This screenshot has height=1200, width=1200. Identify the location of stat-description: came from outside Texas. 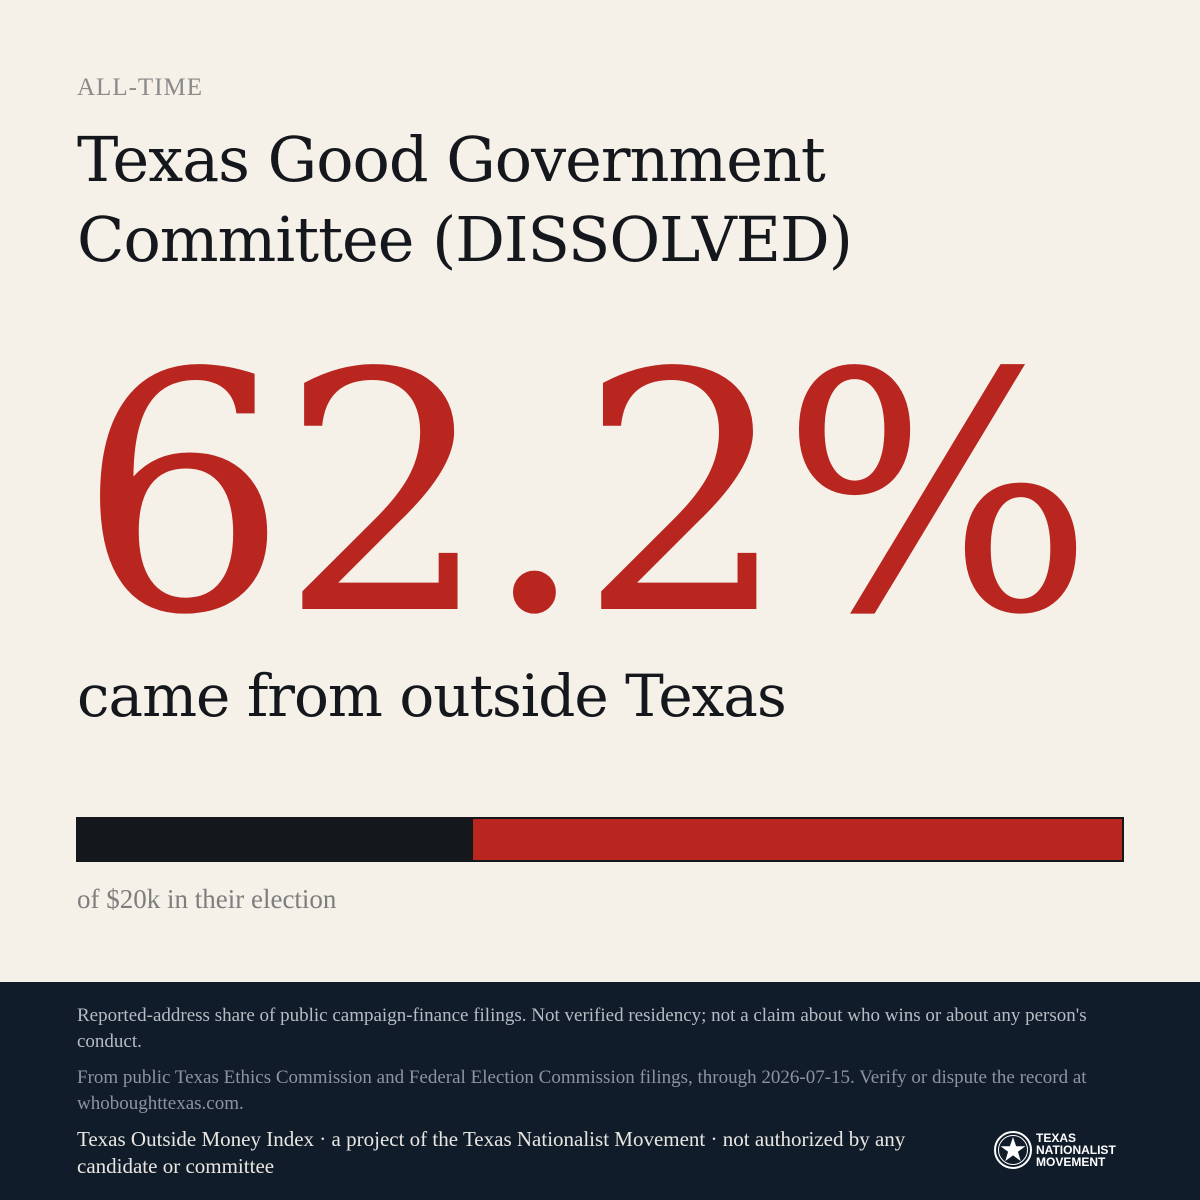
(432, 696).